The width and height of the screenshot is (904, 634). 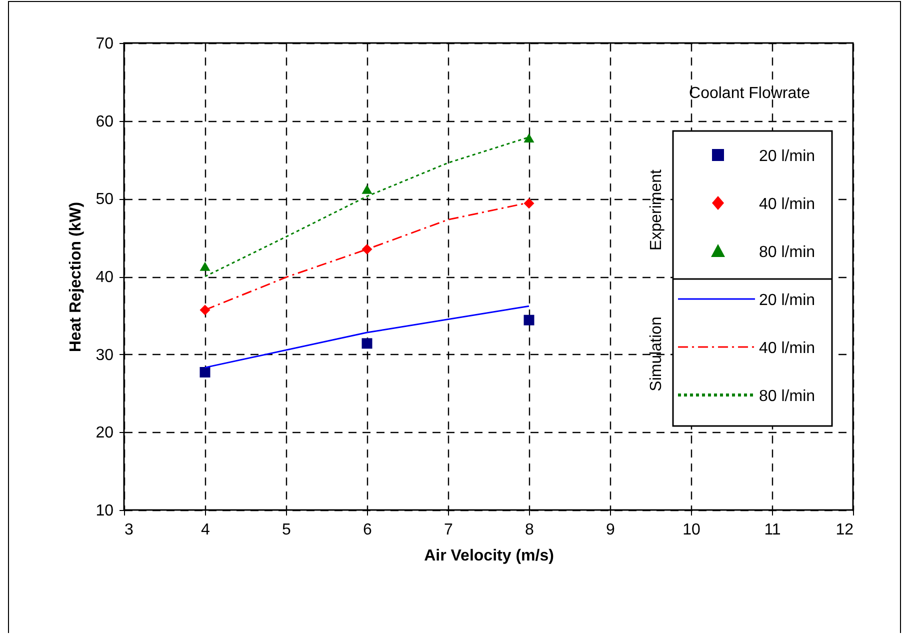 What do you see at coordinates (449, 530) in the screenshot?
I see `x-tick-label: 7` at bounding box center [449, 530].